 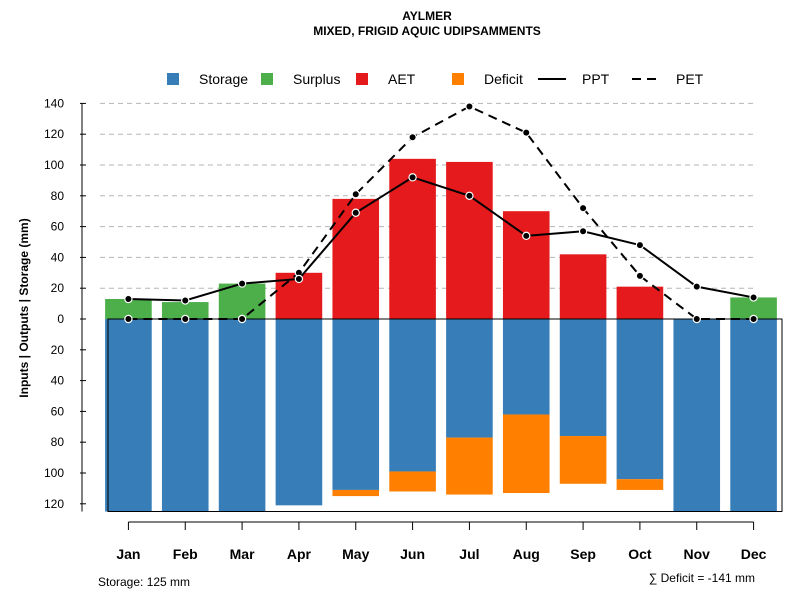 What do you see at coordinates (362, 79) in the screenshot?
I see `aet-legend-swatch` at bounding box center [362, 79].